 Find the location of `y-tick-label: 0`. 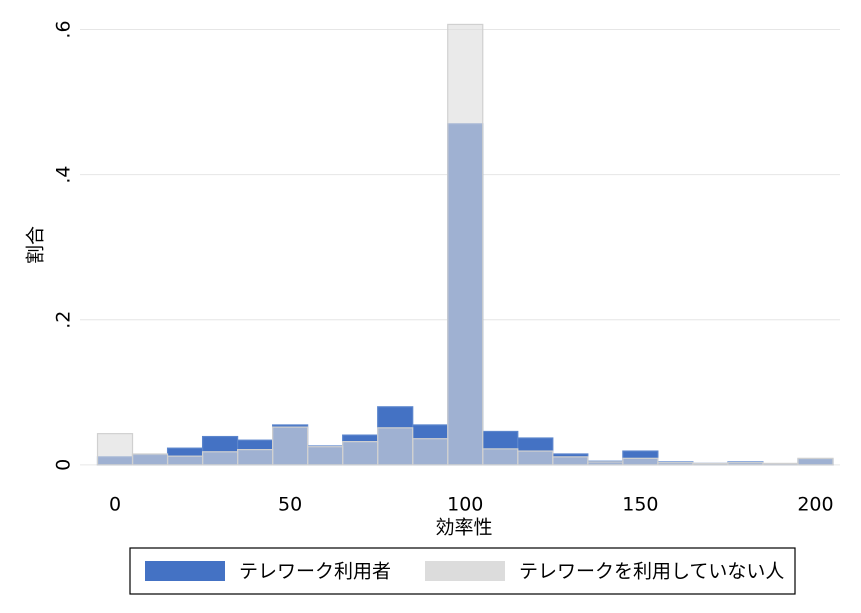

y-tick-label: 0 is located at coordinates (64, 465).